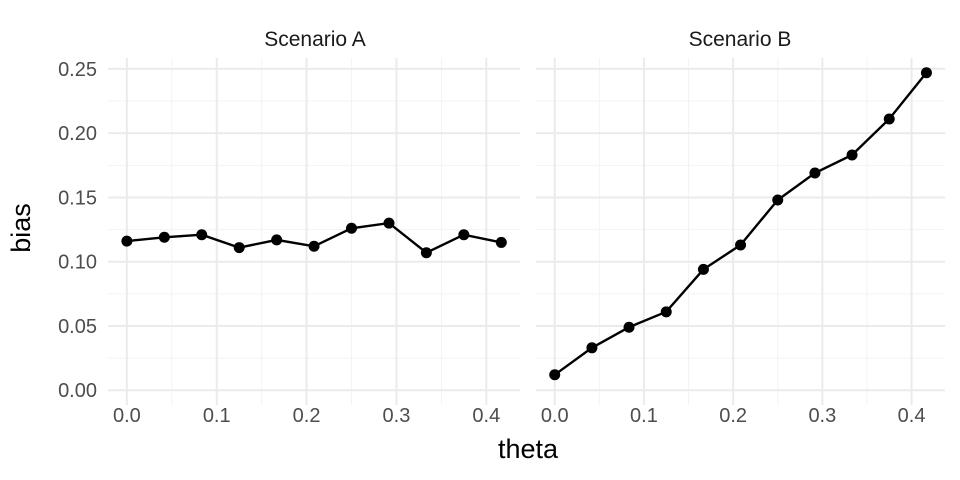  Describe the element at coordinates (77, 134) in the screenshot. I see `y-tick-label: 0.20` at that location.